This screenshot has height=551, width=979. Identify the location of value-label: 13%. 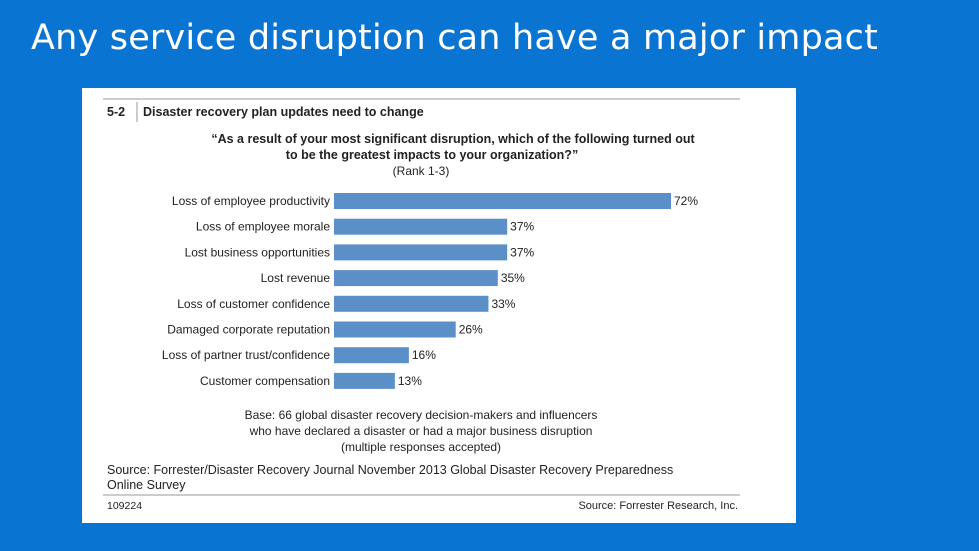
(410, 381).